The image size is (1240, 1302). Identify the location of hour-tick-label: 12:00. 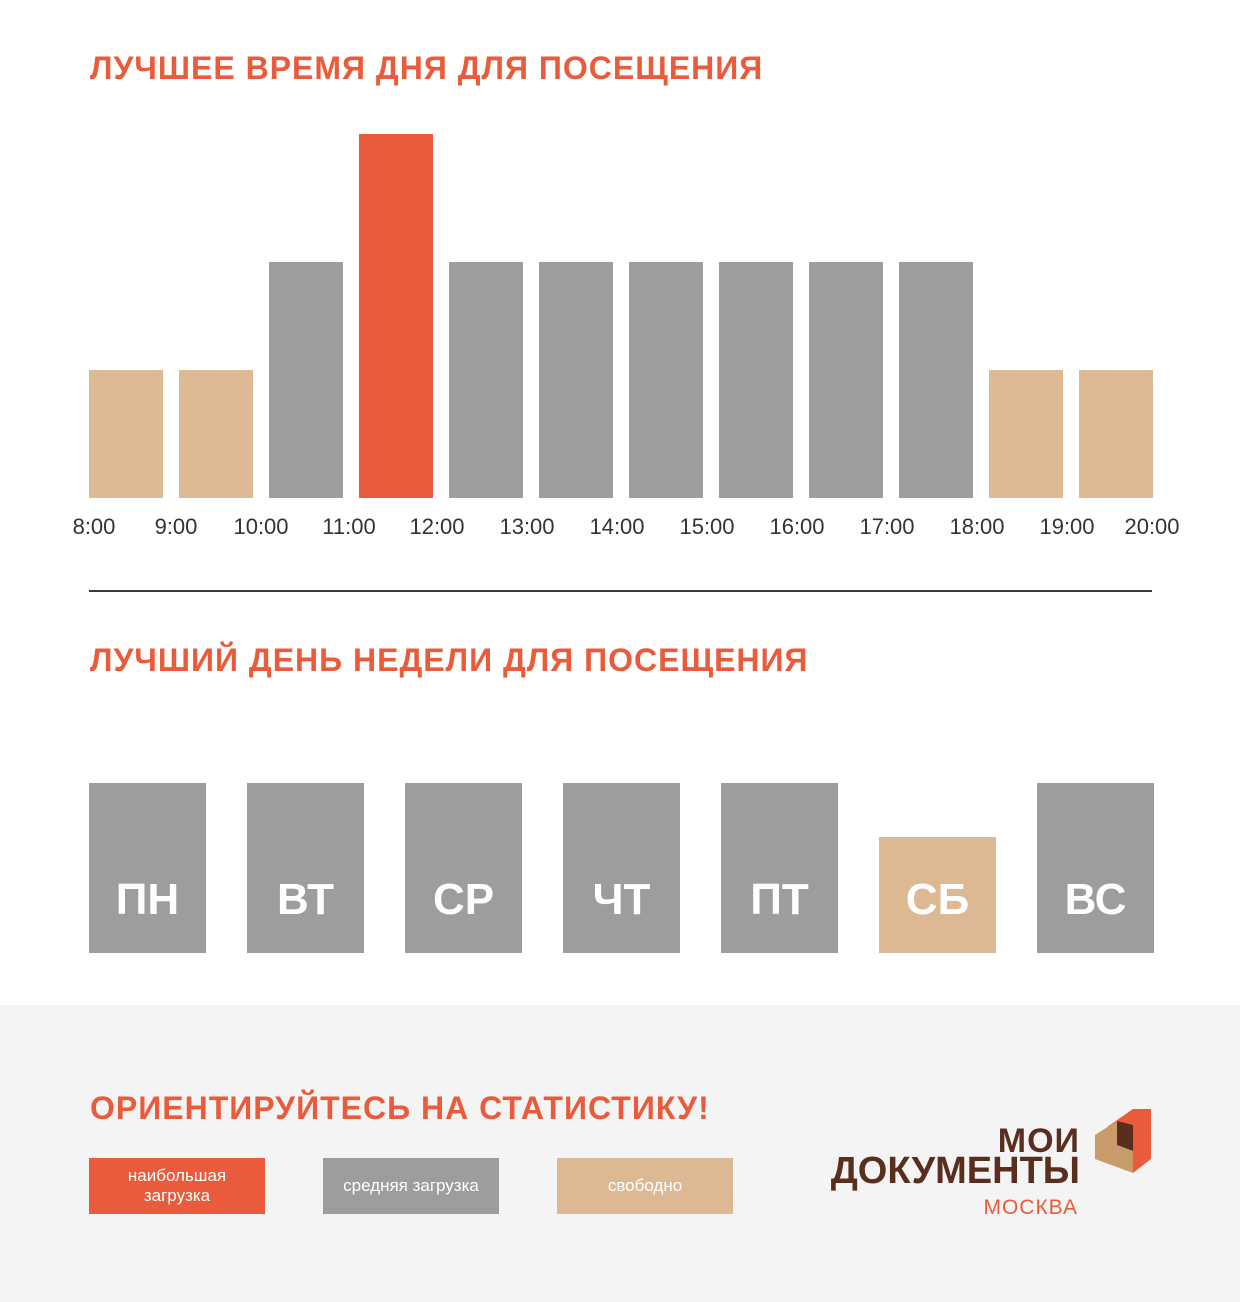
(436, 526).